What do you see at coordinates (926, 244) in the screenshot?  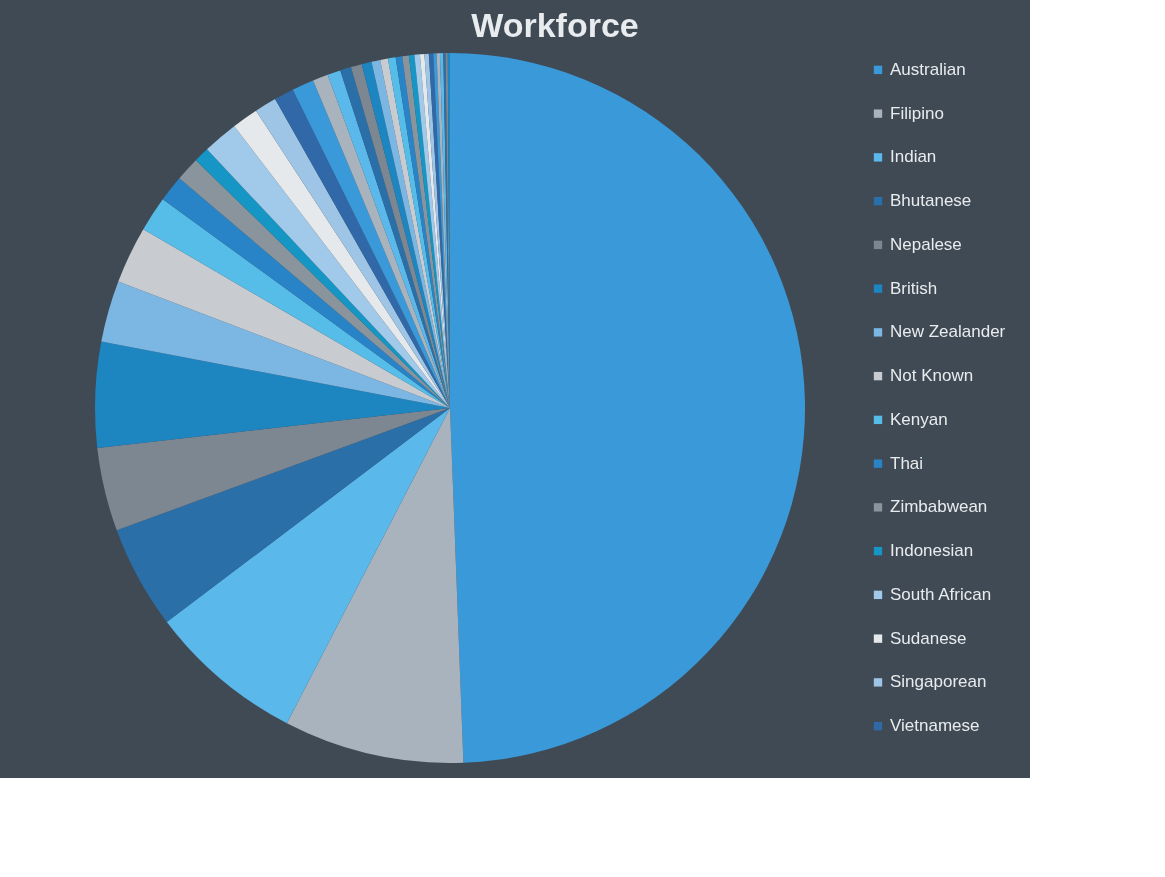 I see `legend-label: Nepalese` at bounding box center [926, 244].